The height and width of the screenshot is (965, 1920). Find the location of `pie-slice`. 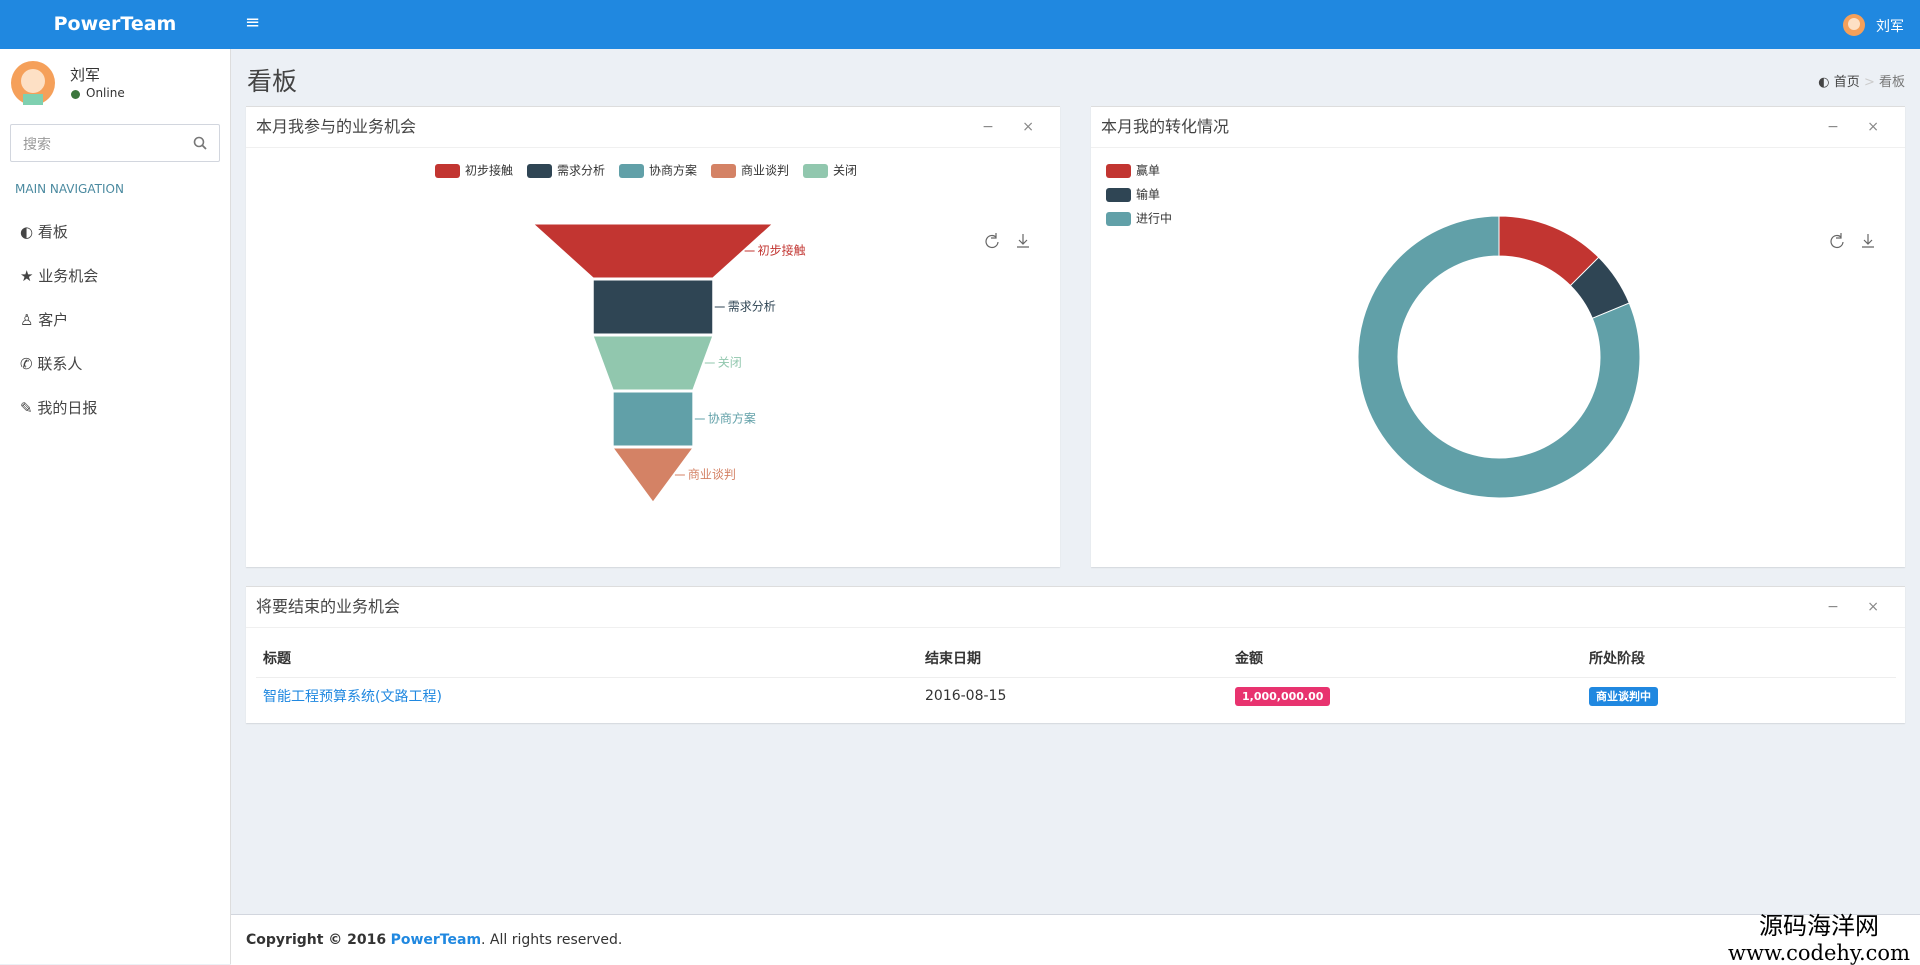

pie-slice is located at coordinates (1499, 357).